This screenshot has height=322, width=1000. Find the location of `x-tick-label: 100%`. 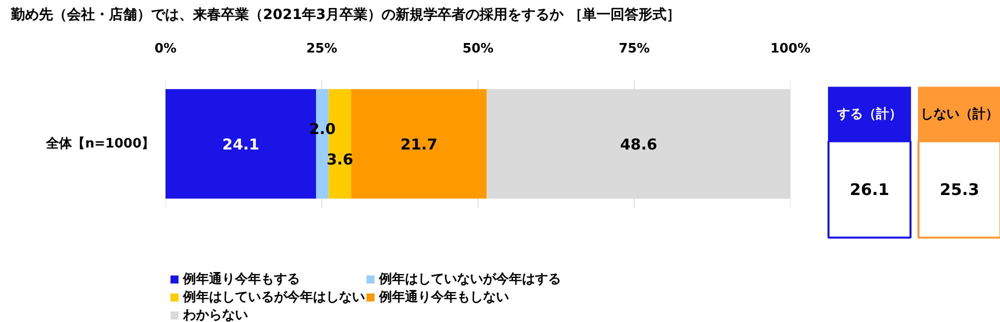

x-tick-label: 100% is located at coordinates (790, 49).